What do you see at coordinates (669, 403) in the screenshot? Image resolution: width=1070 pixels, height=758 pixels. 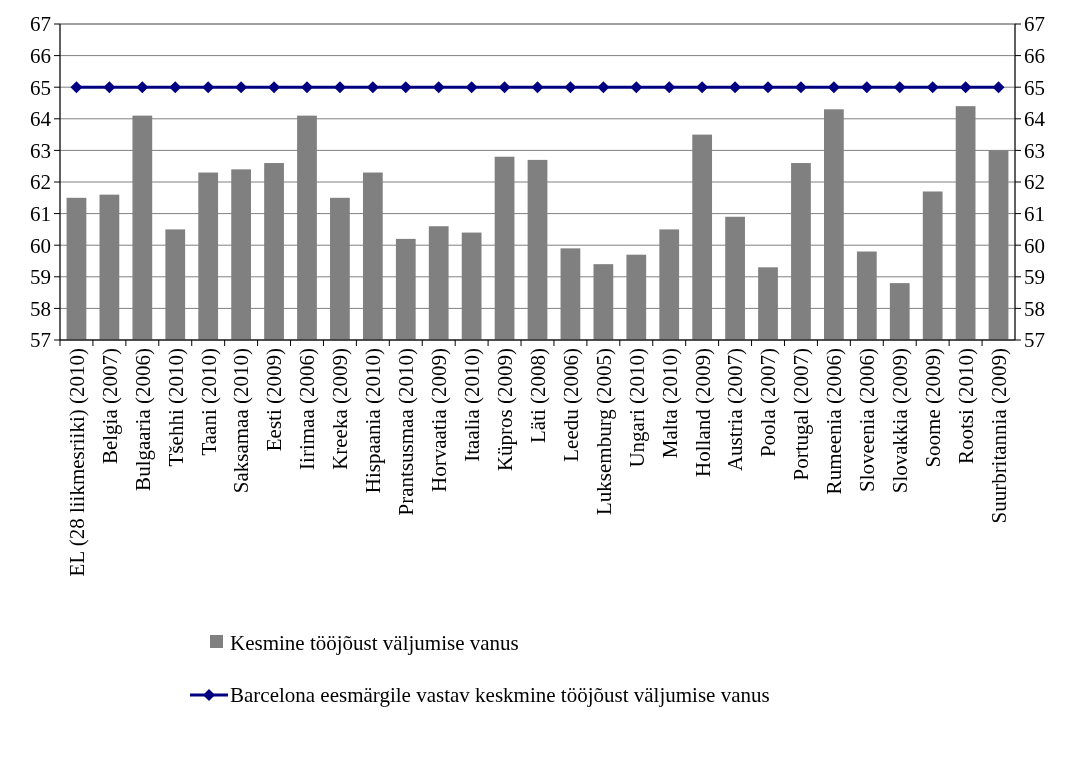 I see `x-tick-label: Malta (2010)` at bounding box center [669, 403].